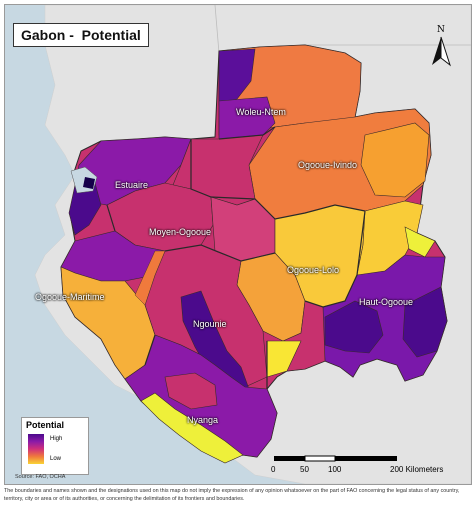 The width and height of the screenshot is (474, 520). Describe the element at coordinates (150, 278) in the screenshot. I see `region-west-coast-ochre` at that location.